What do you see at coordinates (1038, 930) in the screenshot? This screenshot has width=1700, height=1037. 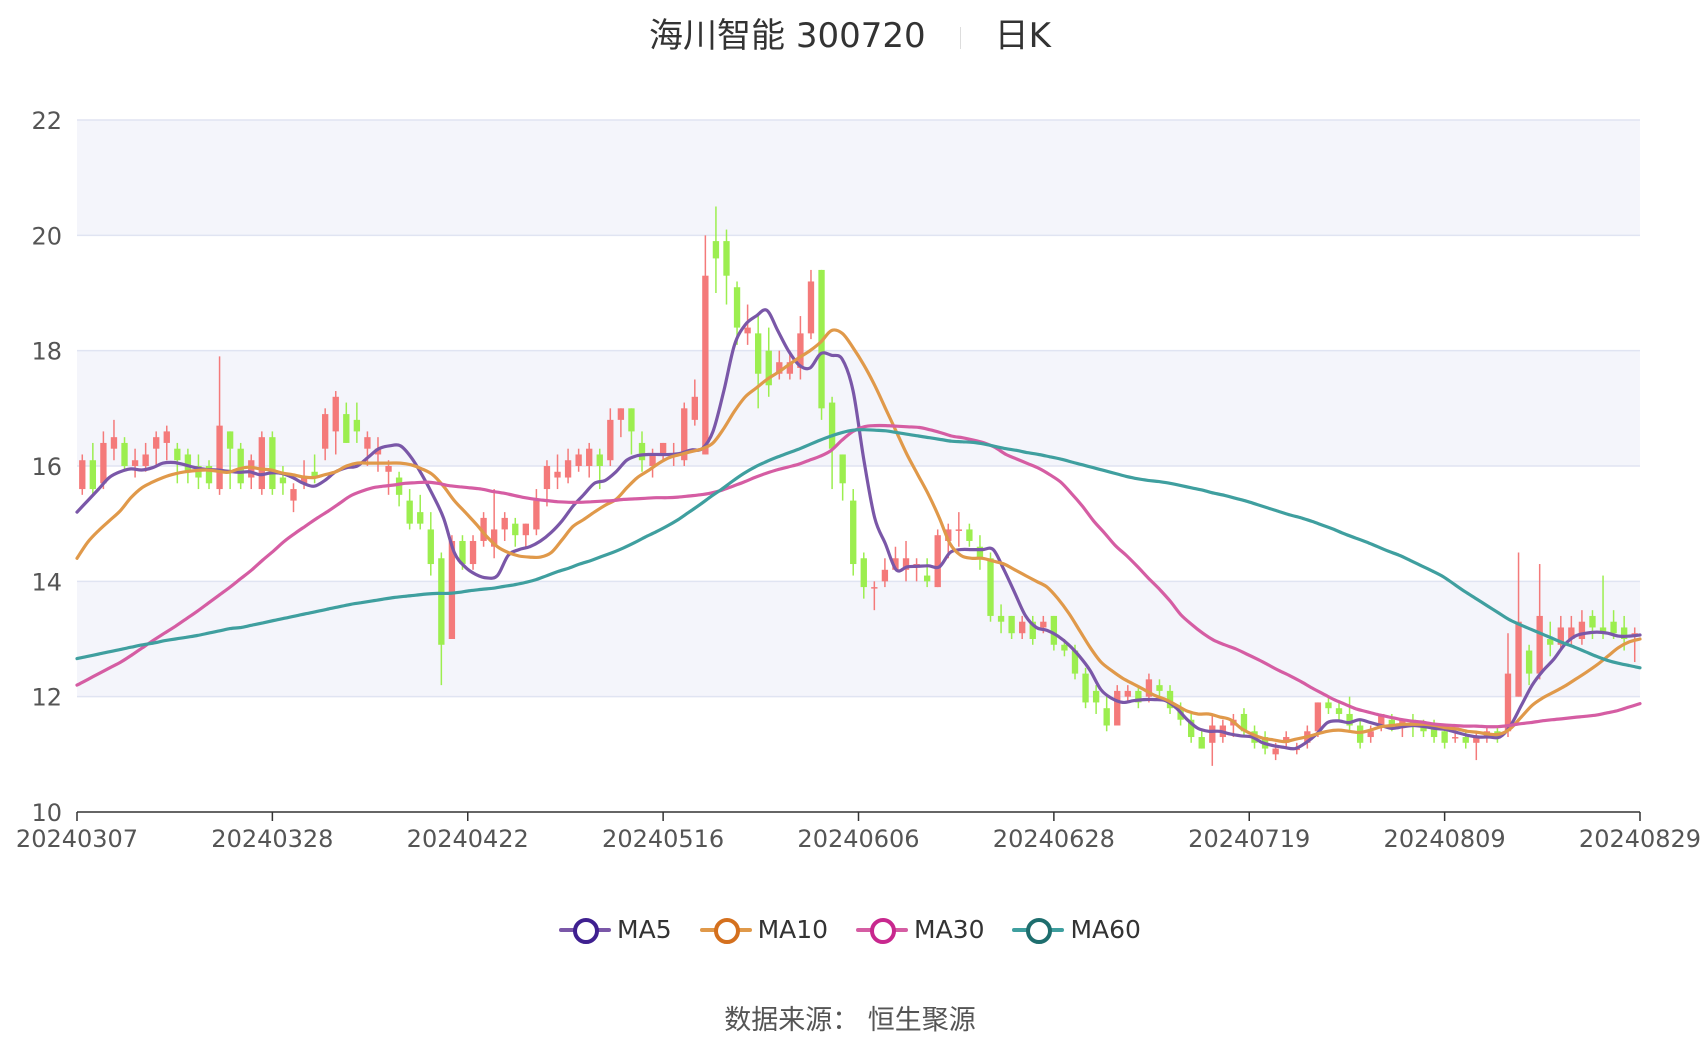 I see `legend-ma60-marker` at bounding box center [1038, 930].